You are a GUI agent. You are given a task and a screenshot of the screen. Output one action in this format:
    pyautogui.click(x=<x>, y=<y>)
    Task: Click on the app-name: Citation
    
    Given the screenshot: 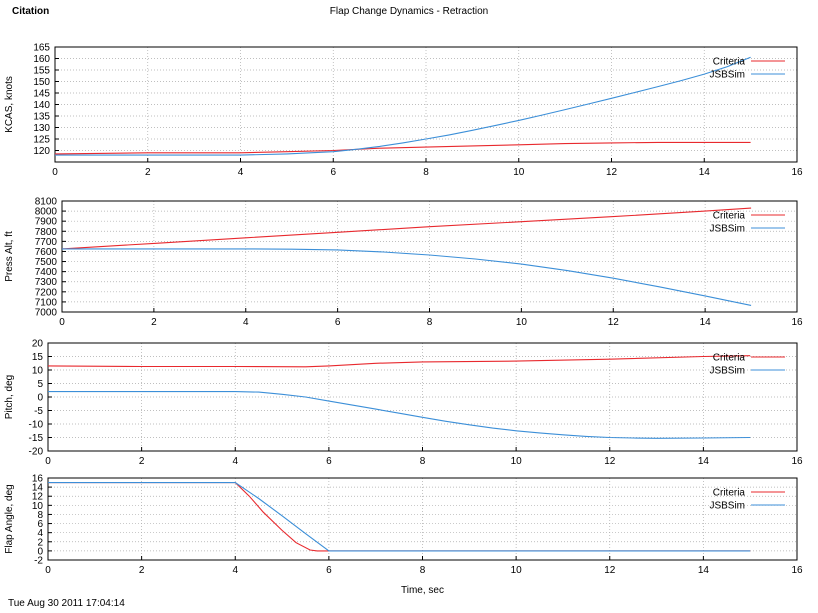 What is the action you would take?
    pyautogui.click(x=31, y=11)
    